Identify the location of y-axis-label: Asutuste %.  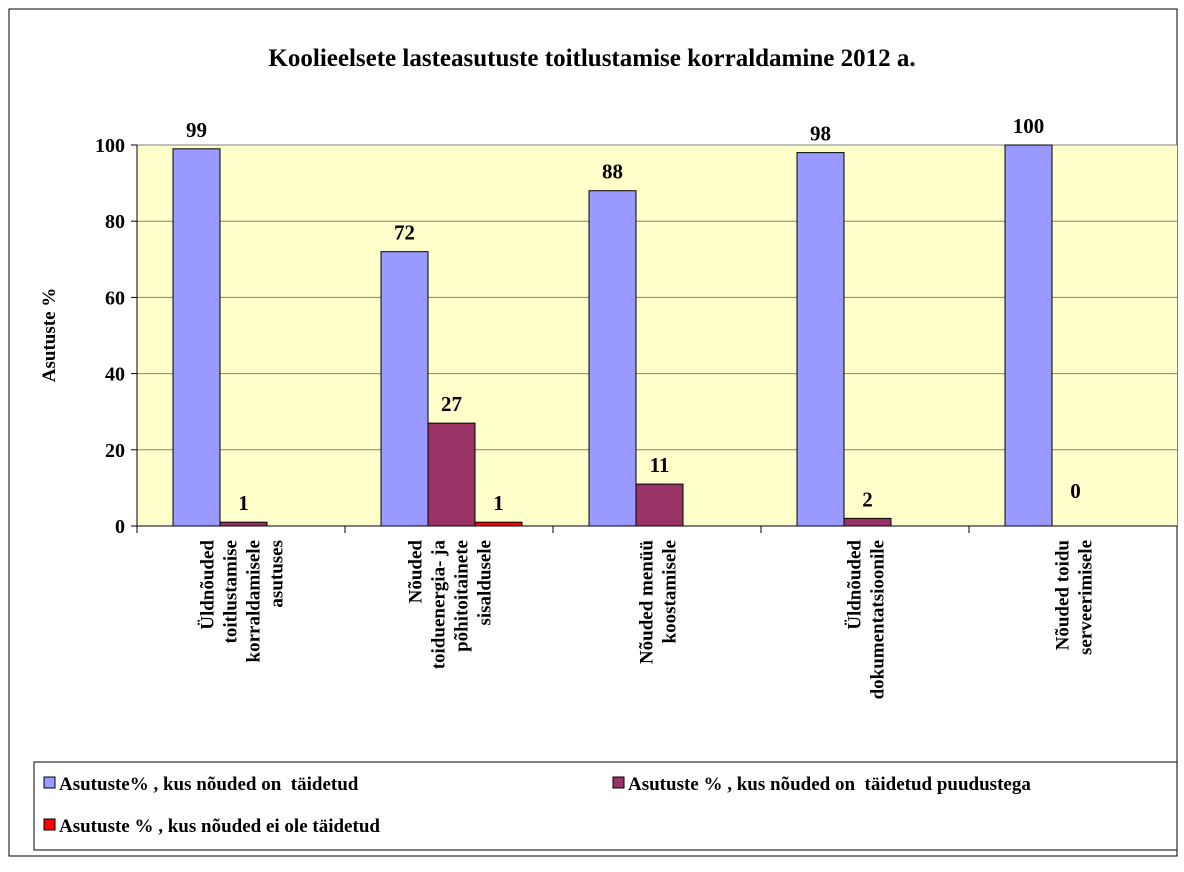
(49, 335).